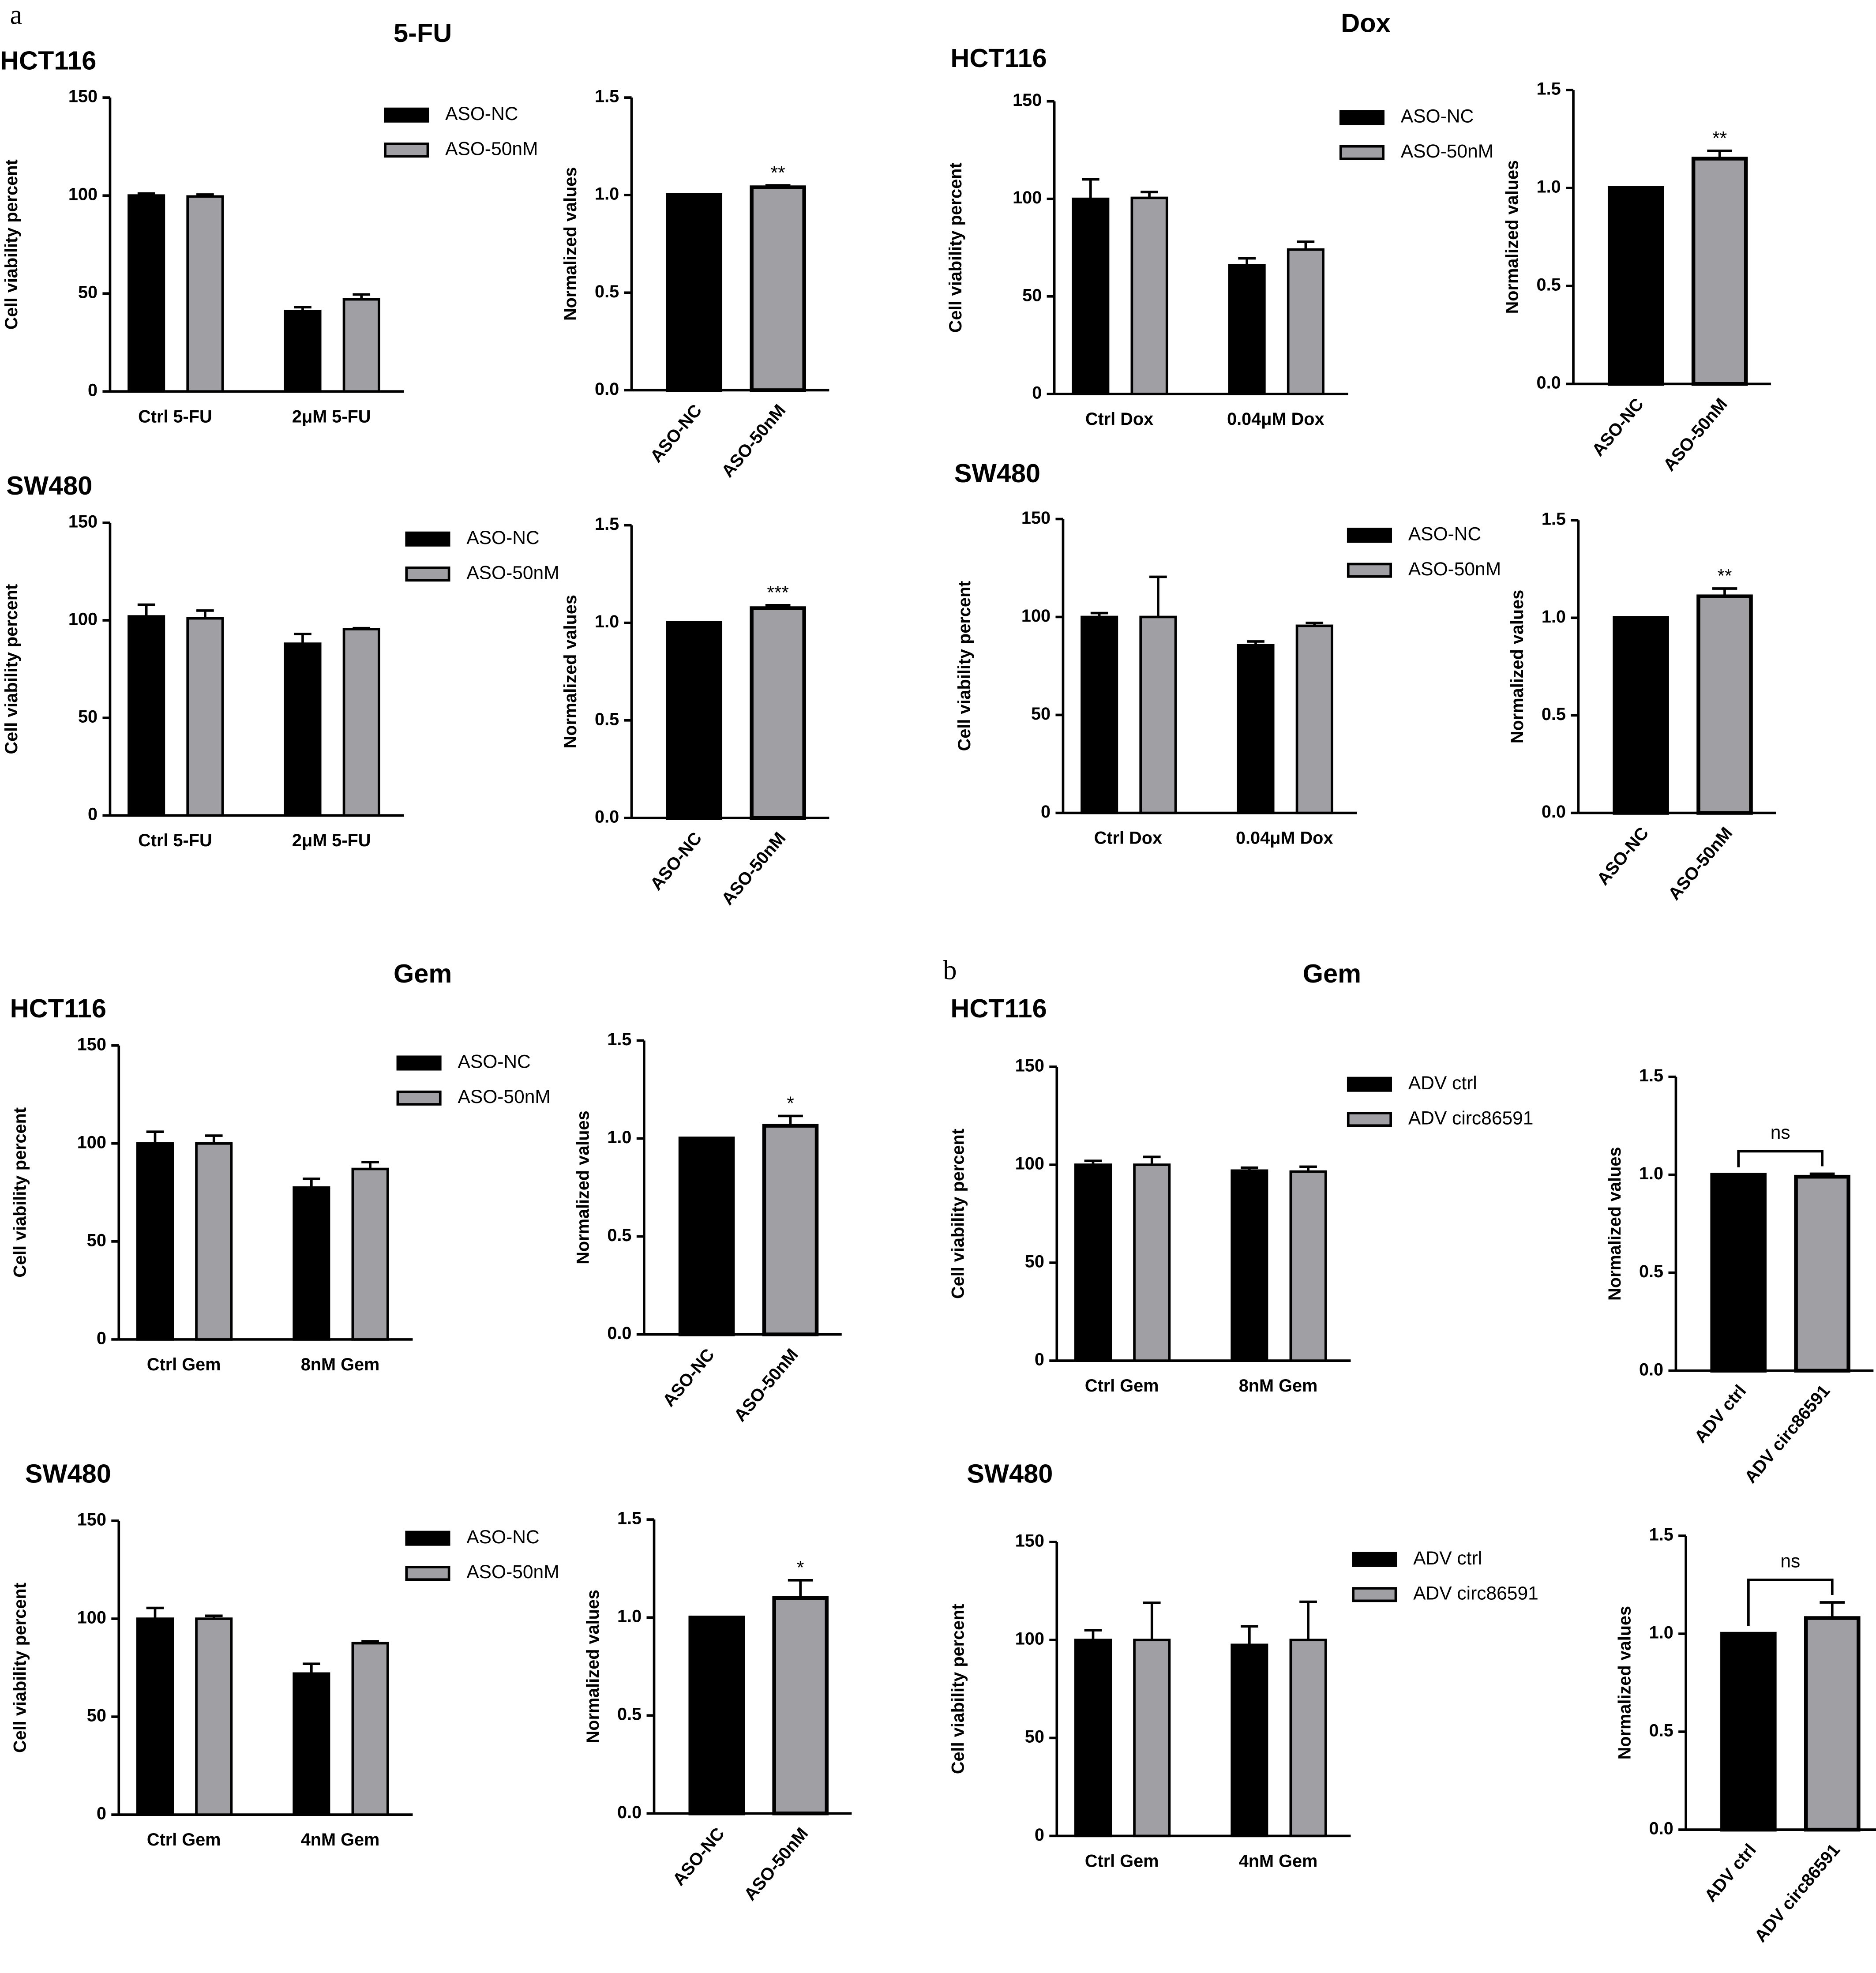  What do you see at coordinates (791, 1103) in the screenshot?
I see `significance-label: *` at bounding box center [791, 1103].